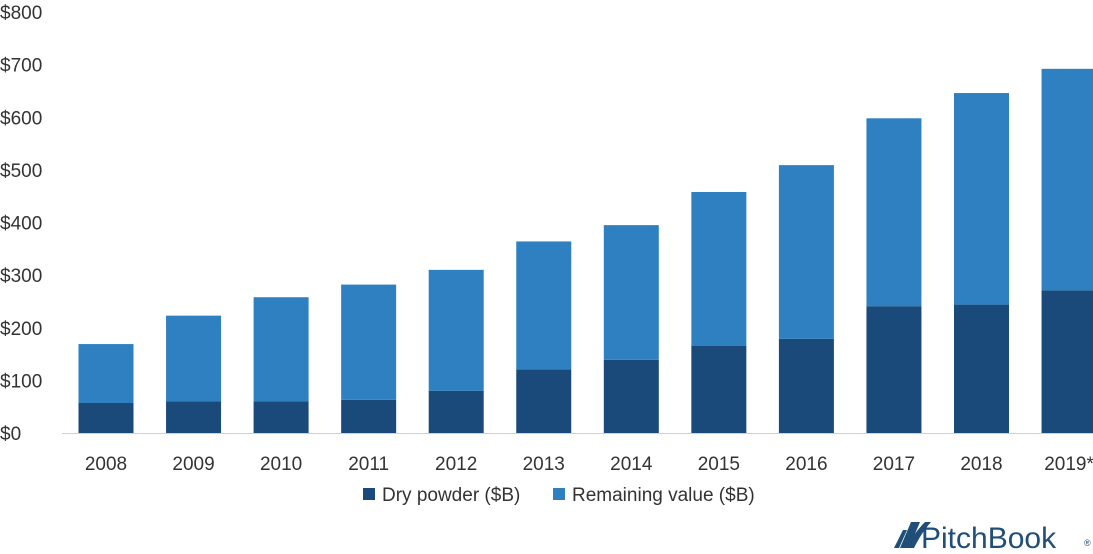  Describe the element at coordinates (981, 464) in the screenshot. I see `x-tick-label: 2018` at that location.